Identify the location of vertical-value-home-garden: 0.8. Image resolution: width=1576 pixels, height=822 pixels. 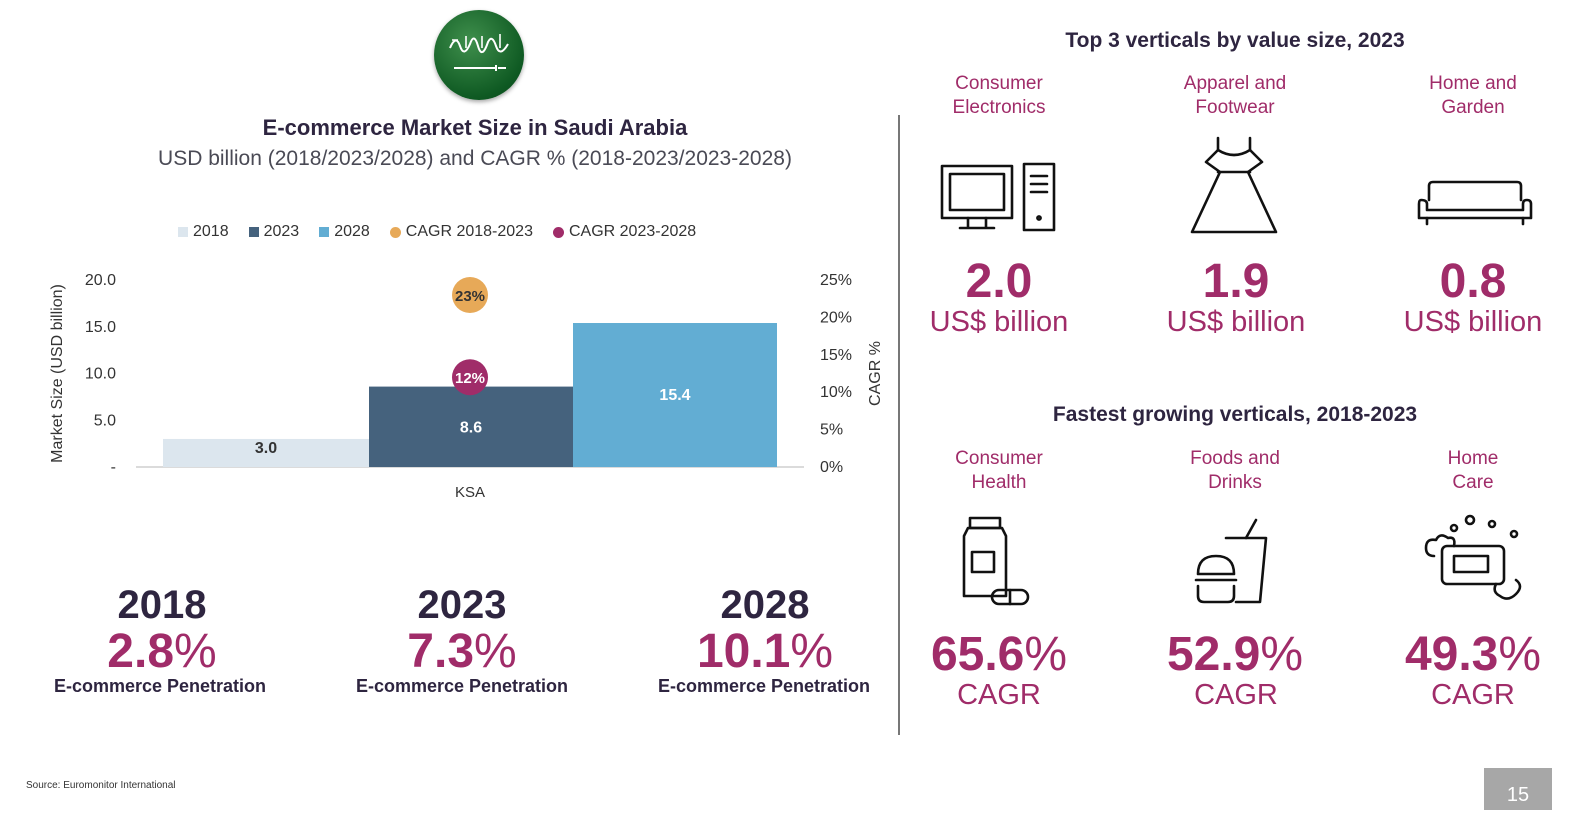
(1473, 281).